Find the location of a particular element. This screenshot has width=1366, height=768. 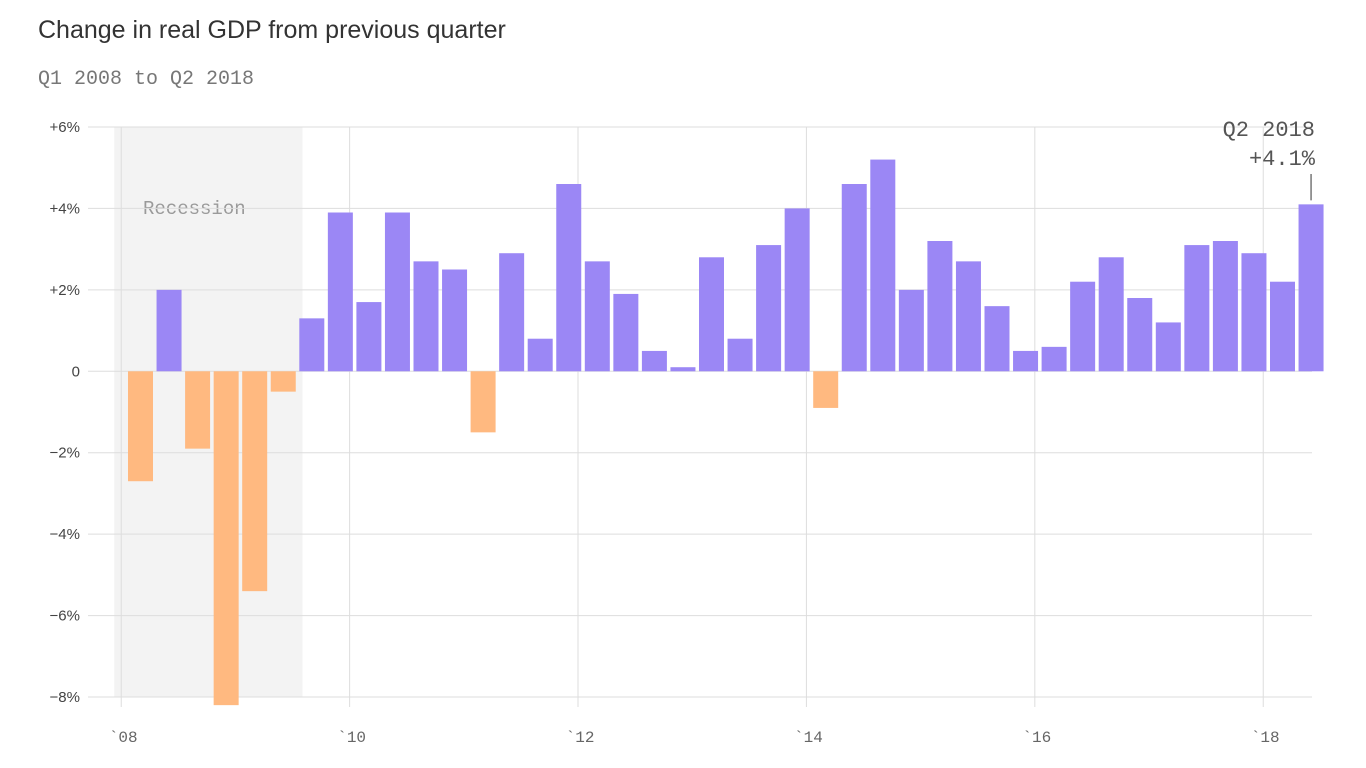

y-tick-label: −6% is located at coordinates (65, 616).